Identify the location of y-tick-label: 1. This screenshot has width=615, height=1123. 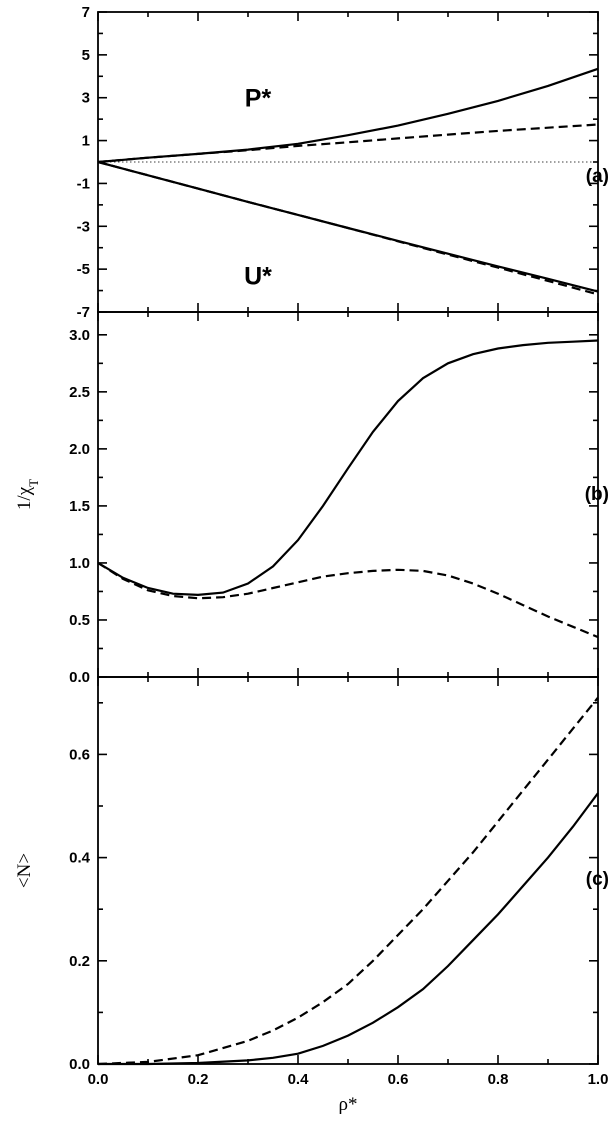
(86, 141).